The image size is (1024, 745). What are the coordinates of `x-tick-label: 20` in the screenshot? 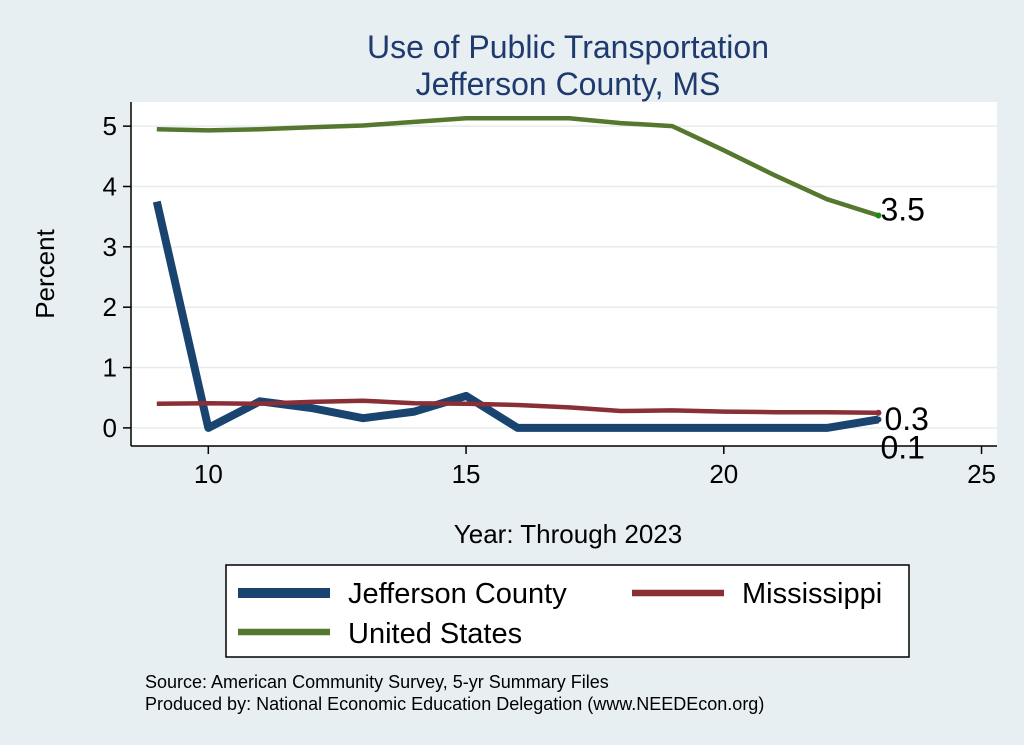 It's located at (723, 474).